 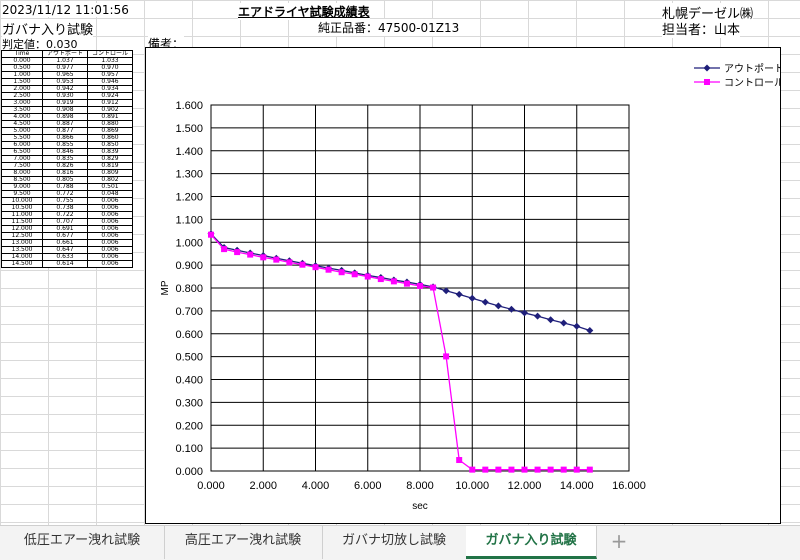 What do you see at coordinates (189, 243) in the screenshot?
I see `y-tick-label: 1.000` at bounding box center [189, 243].